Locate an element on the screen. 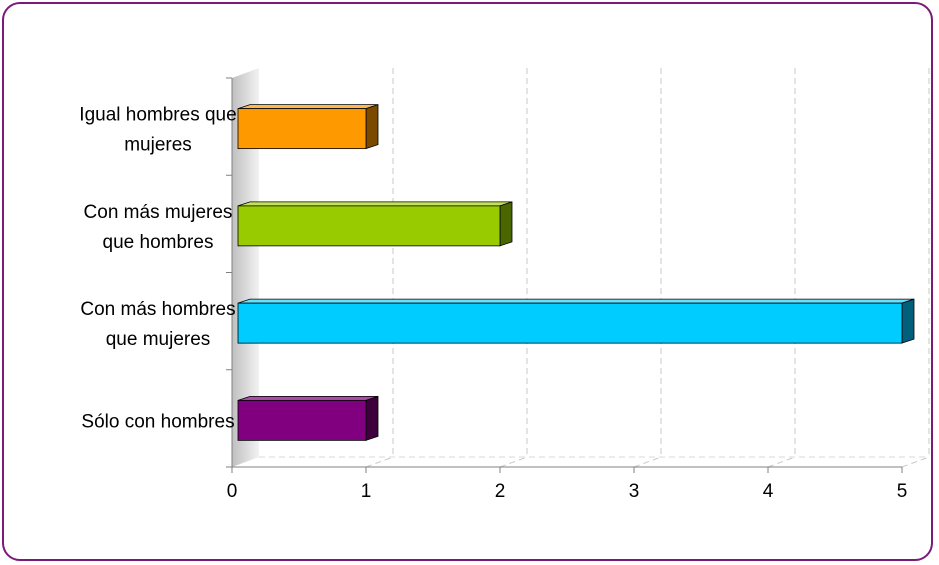 The height and width of the screenshot is (565, 939). x-tick-label: 1 is located at coordinates (366, 491).